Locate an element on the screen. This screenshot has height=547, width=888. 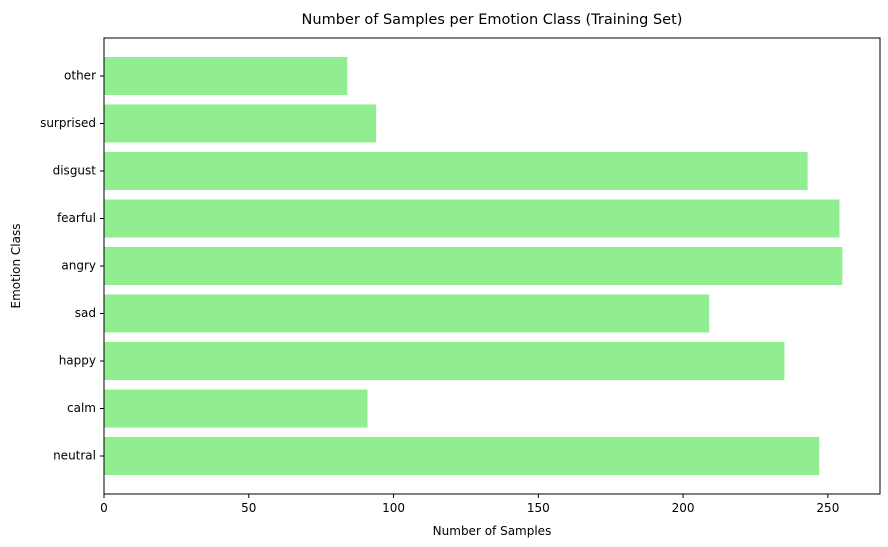
bar-neutral is located at coordinates (462, 456).